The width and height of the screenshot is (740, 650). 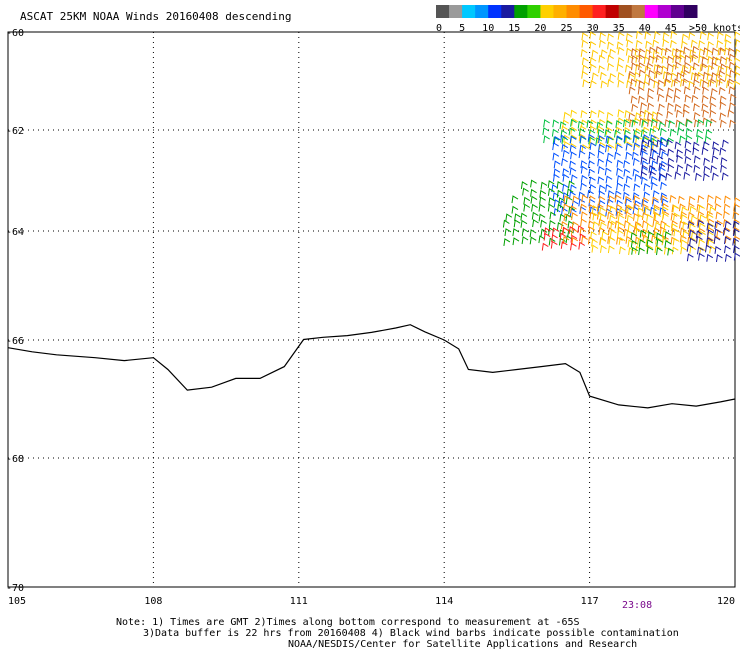 What do you see at coordinates (488, 28) in the screenshot?
I see `legend-label: 10` at bounding box center [488, 28].